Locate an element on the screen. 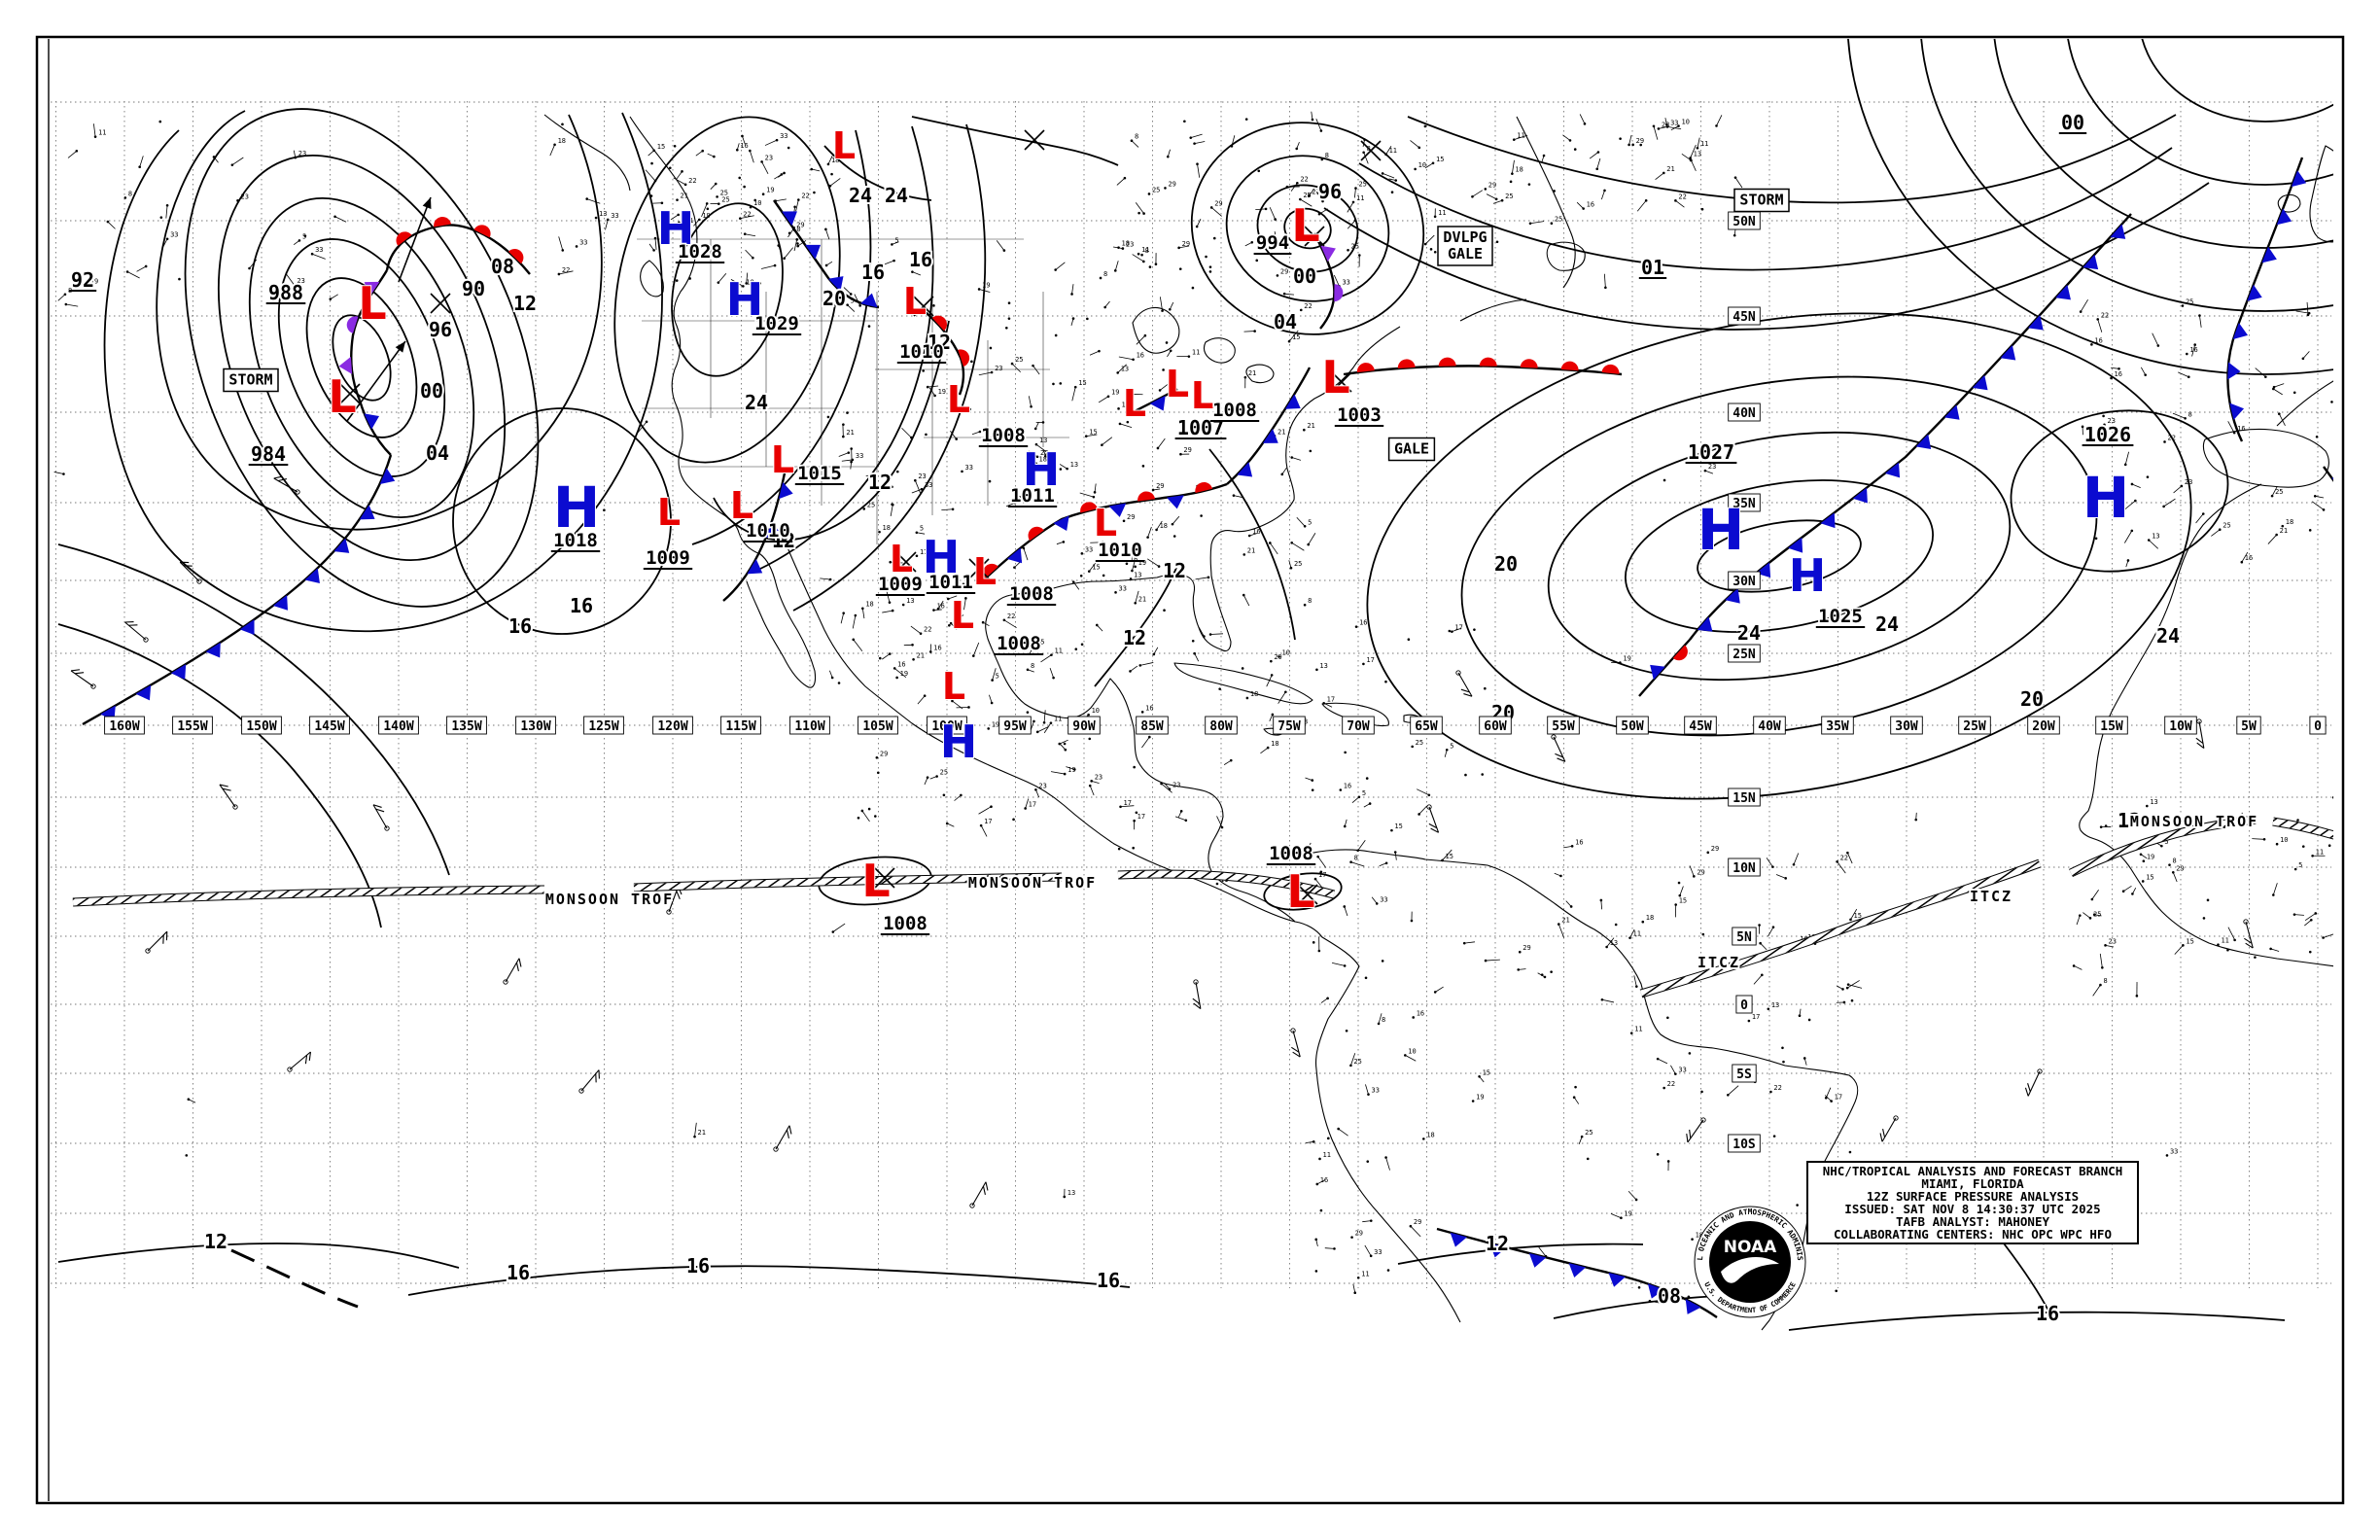  low-center-x-mark is located at coordinates (1034, 140).